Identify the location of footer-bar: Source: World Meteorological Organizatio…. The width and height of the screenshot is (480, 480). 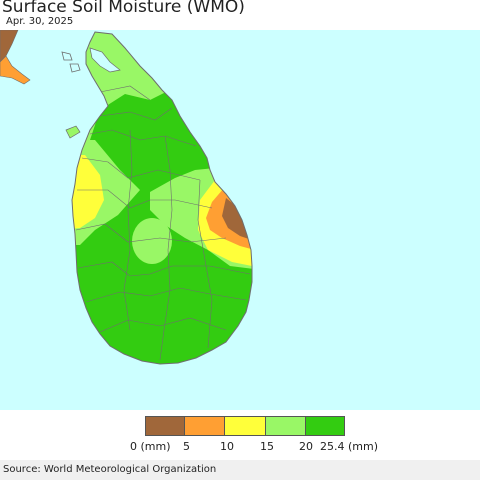
(240, 470).